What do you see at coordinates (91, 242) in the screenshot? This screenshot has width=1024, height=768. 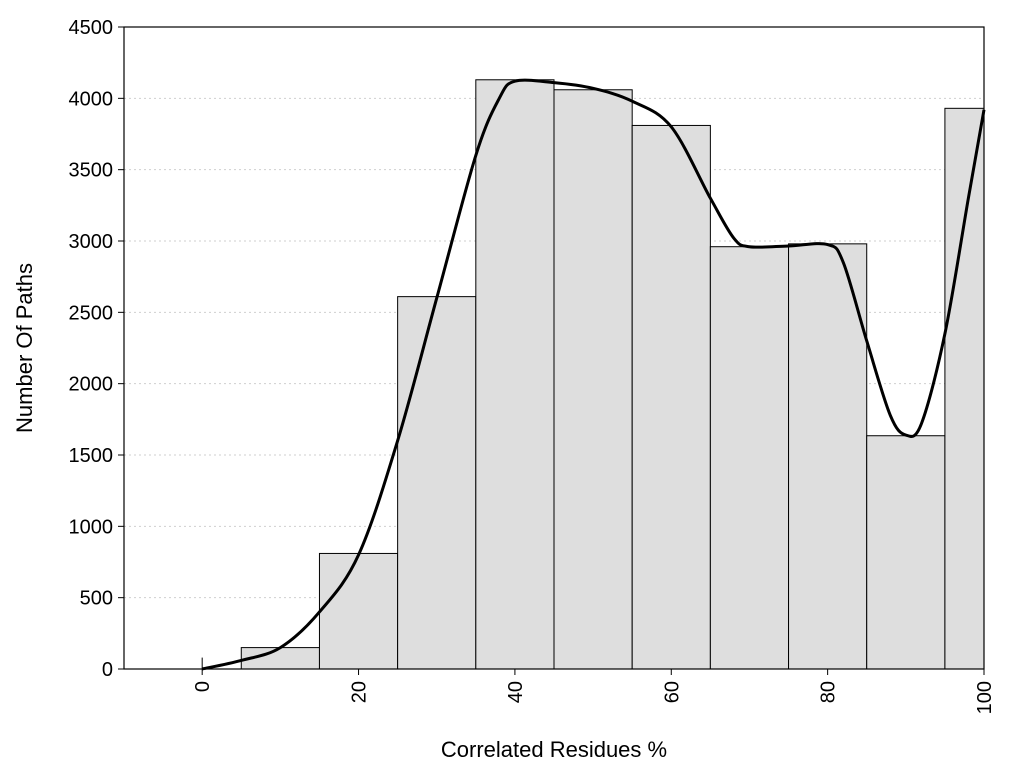 I see `y-tick-label: 3000` at bounding box center [91, 242].